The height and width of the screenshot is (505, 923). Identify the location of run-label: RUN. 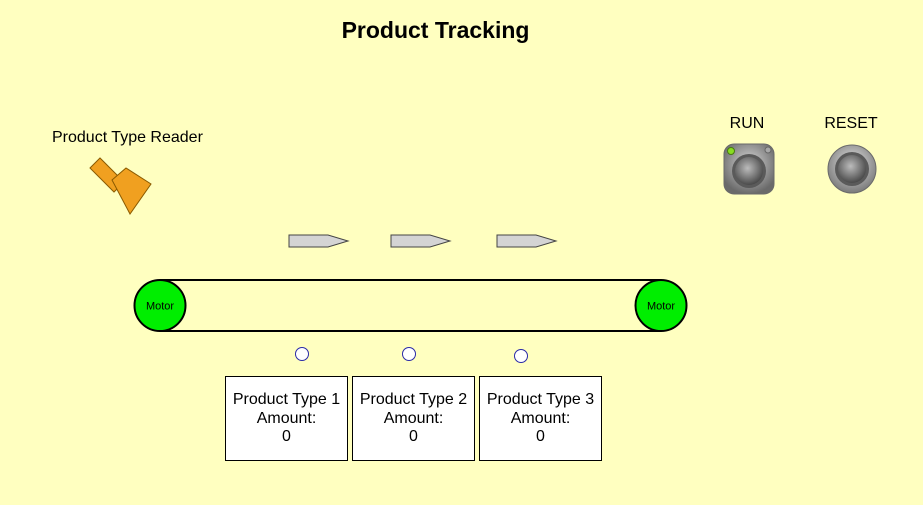
(747, 123).